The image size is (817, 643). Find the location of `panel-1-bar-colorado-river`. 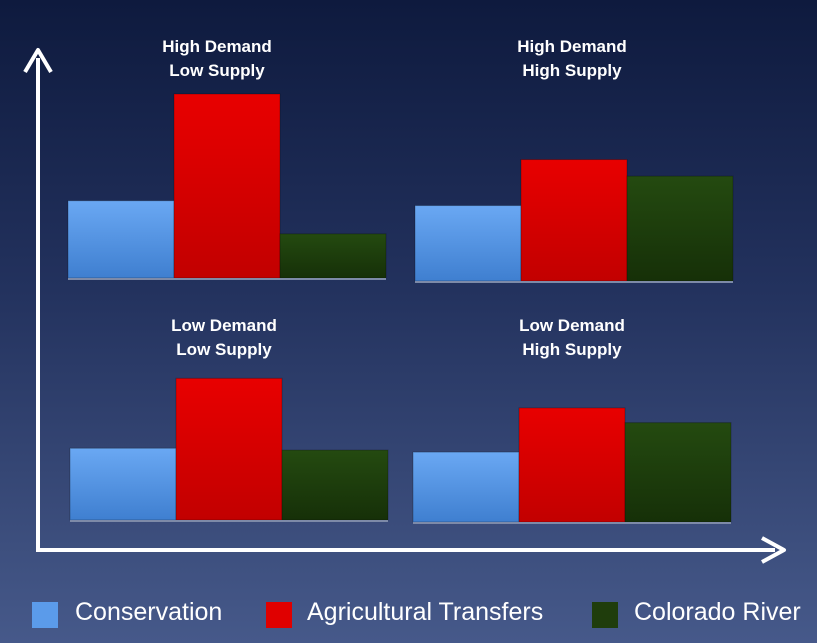

panel-1-bar-colorado-river is located at coordinates (333, 256).